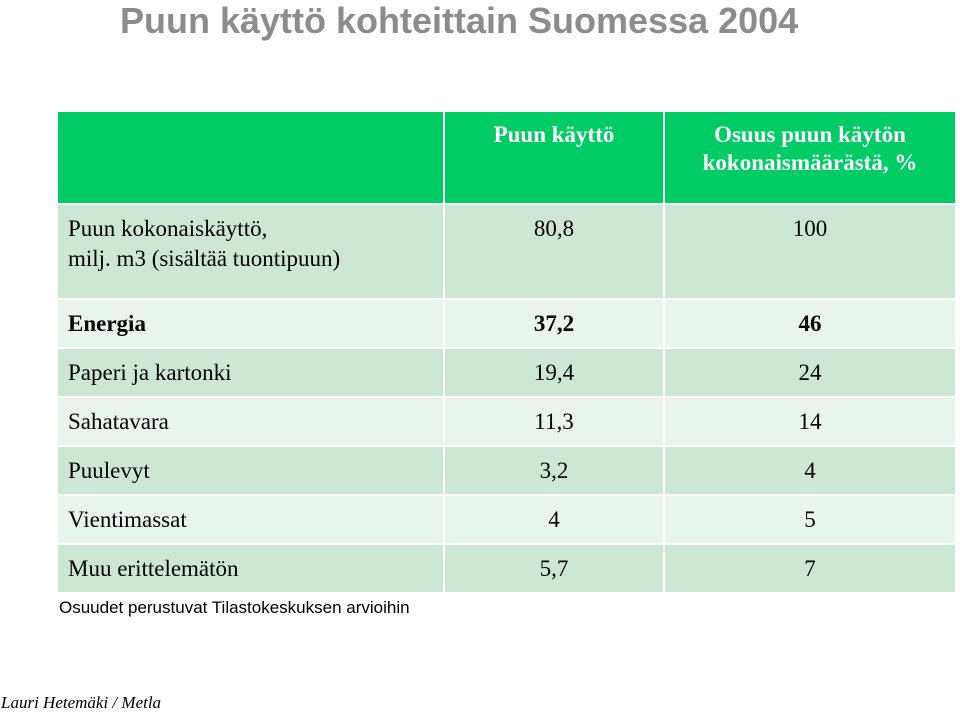  Describe the element at coordinates (81, 702) in the screenshot. I see `author-credit: Lauri Hetemäki / Metla` at that location.